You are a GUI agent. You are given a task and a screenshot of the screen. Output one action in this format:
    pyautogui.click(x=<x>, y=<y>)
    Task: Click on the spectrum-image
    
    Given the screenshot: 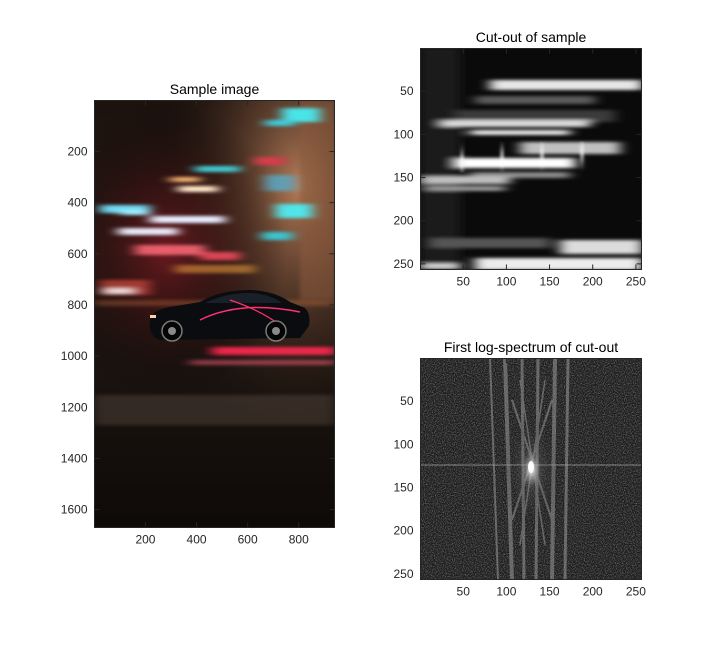 What is the action you would take?
    pyautogui.click(x=531, y=469)
    